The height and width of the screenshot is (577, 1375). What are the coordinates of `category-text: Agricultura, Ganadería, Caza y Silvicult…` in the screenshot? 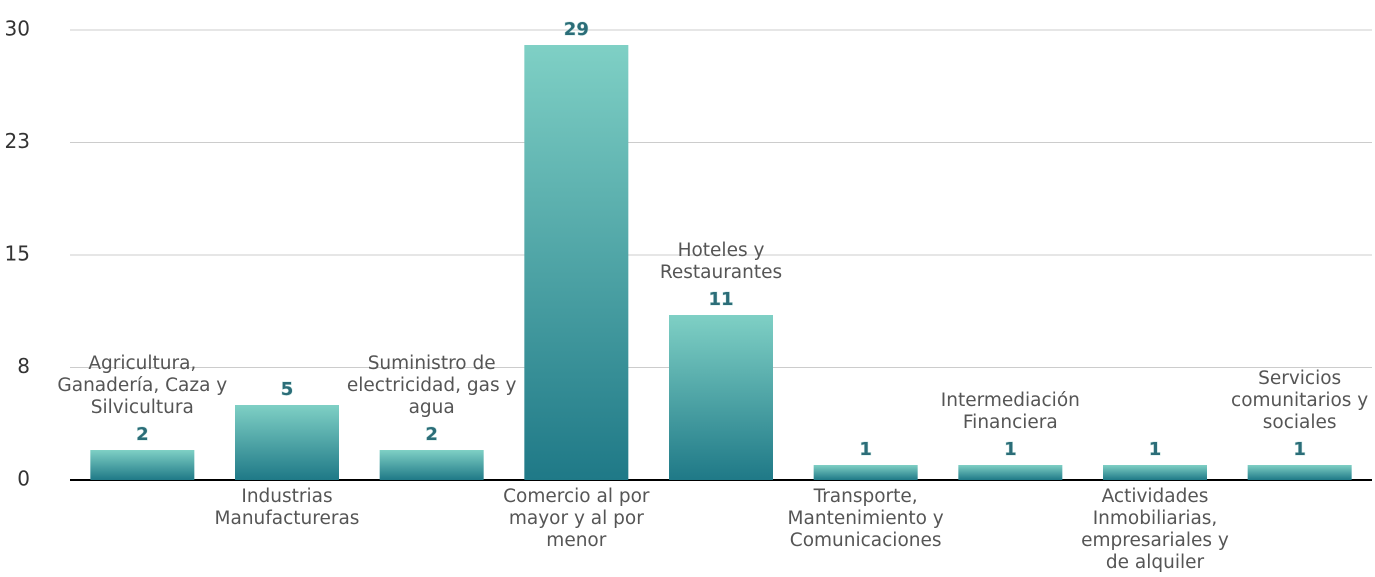 It's located at (142, 385).